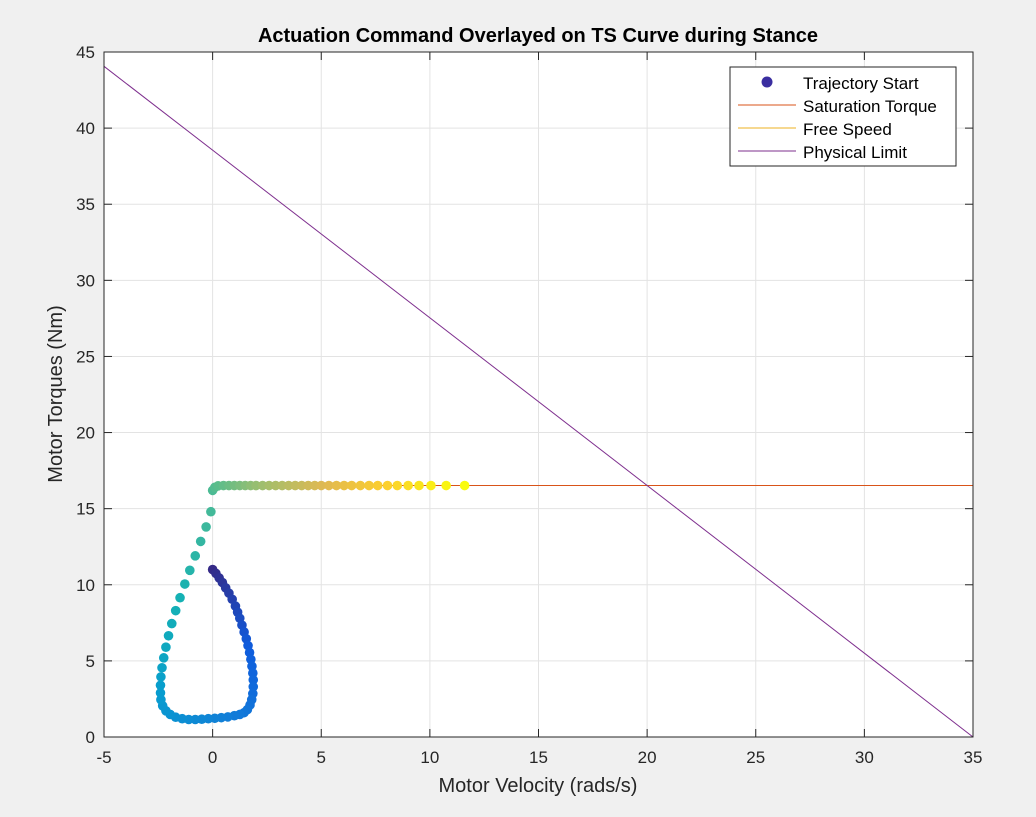 The height and width of the screenshot is (817, 1036). Describe the element at coordinates (861, 83) in the screenshot. I see `legend-label-trajectory-start: Trajectory Start` at that location.